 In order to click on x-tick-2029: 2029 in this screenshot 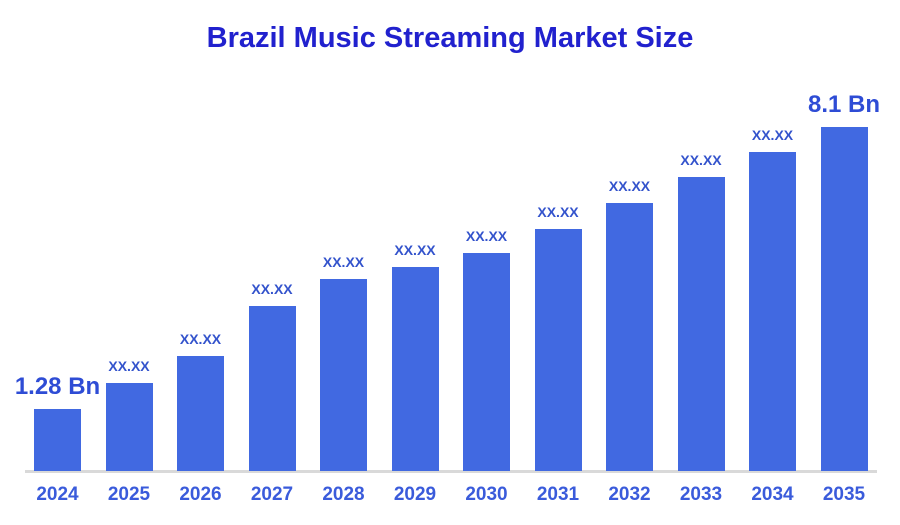, I will do `click(415, 494)`.